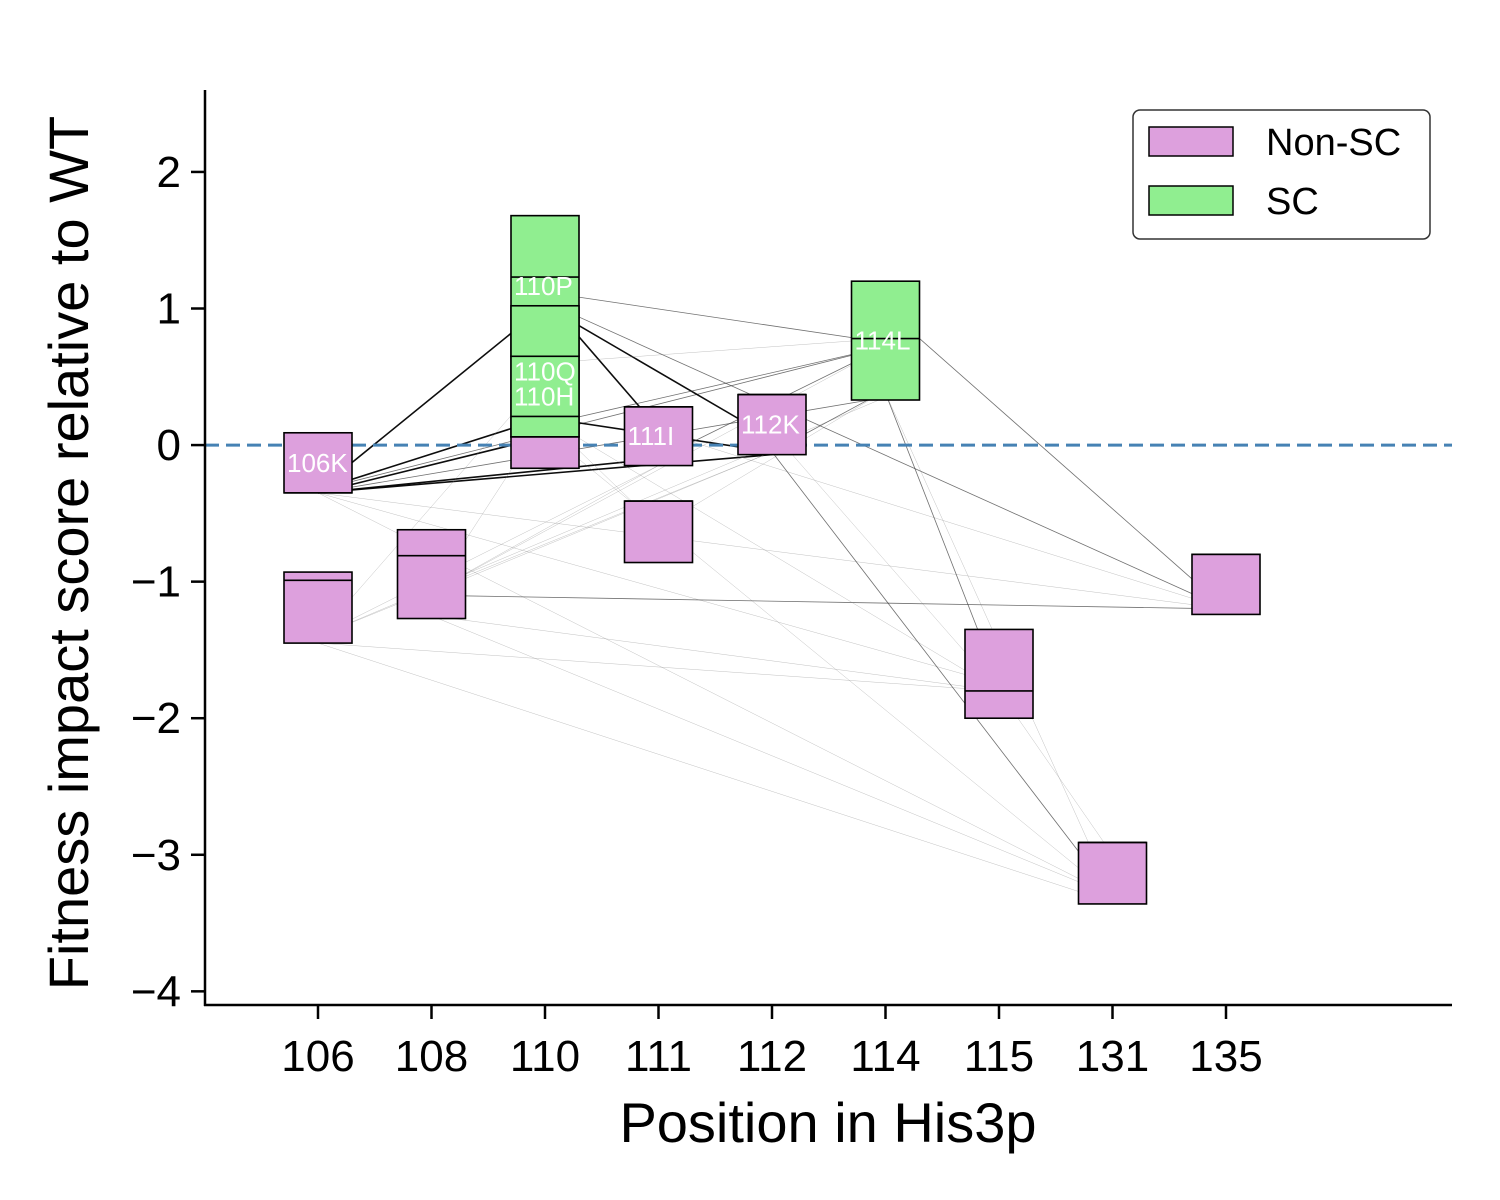 The height and width of the screenshot is (1200, 1500). Describe the element at coordinates (156, 718) in the screenshot. I see `y-tick-label-4: −2` at that location.